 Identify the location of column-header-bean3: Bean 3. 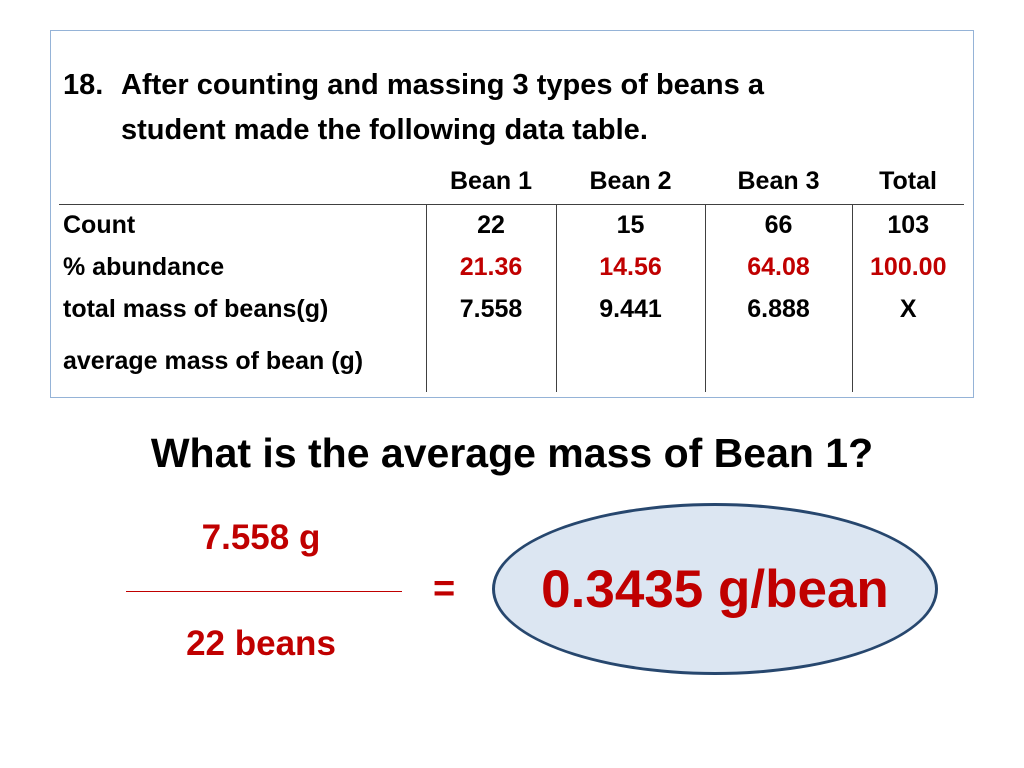
(778, 182).